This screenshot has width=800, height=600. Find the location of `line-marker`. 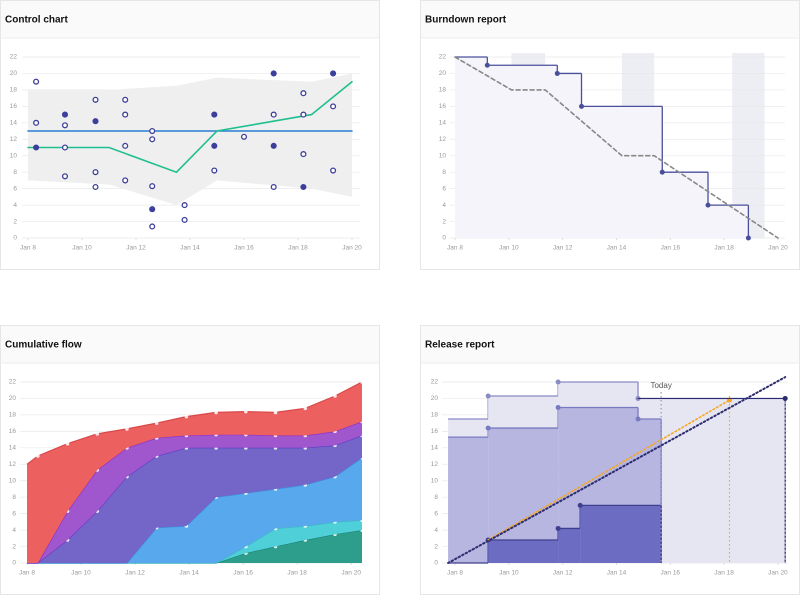

line-marker is located at coordinates (785, 398).